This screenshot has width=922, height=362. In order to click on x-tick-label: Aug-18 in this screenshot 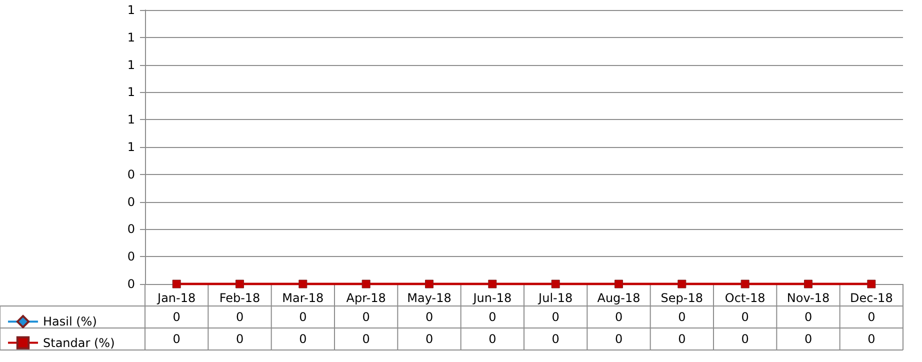, I will do `click(618, 298)`.